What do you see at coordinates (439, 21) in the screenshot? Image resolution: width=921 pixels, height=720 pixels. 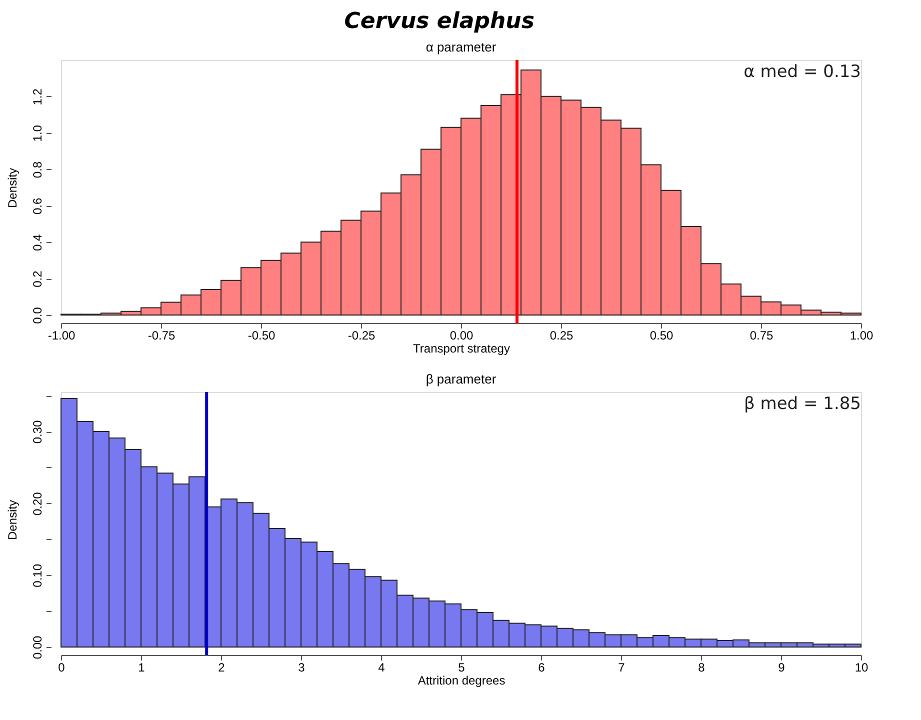 I see `chart-title: Cervus elaphus` at bounding box center [439, 21].